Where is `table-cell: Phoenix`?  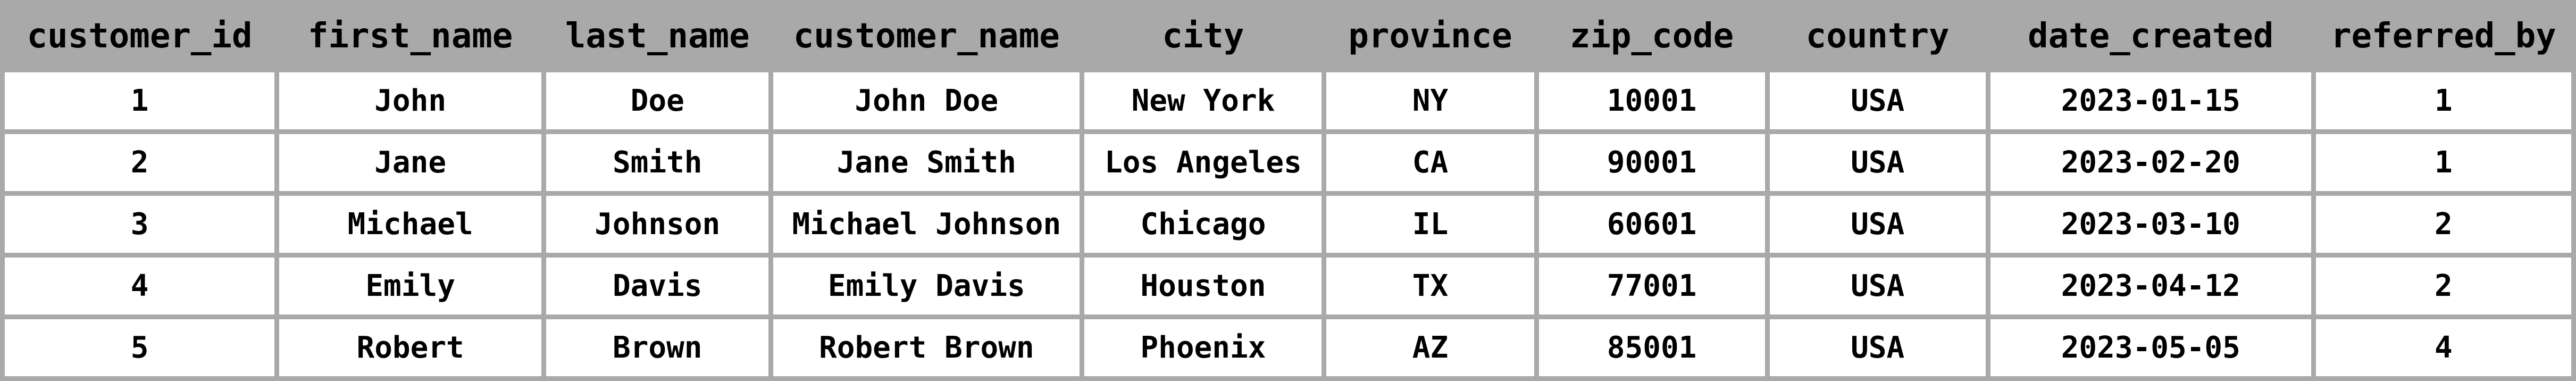
table-cell: Phoenix is located at coordinates (1203, 347).